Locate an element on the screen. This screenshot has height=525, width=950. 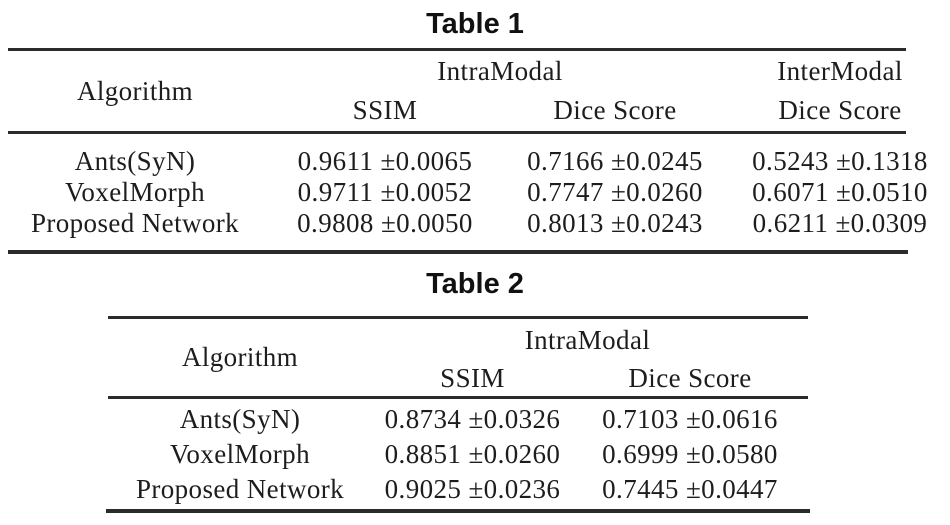
table1-mid-rule is located at coordinates (457, 132).